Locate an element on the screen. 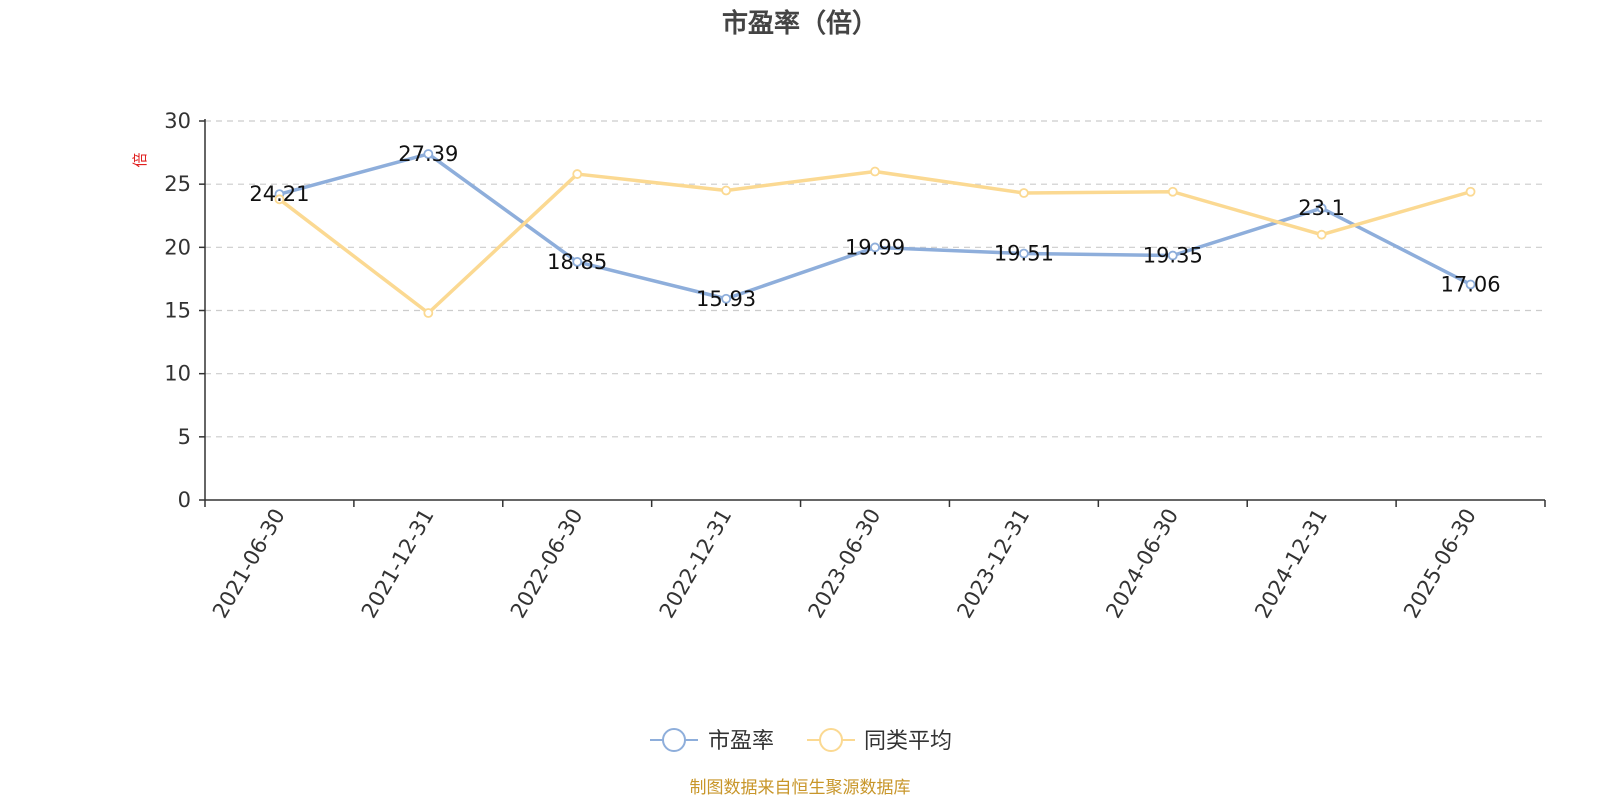  x-tick-label: 2025-06-30 is located at coordinates (1440, 564).